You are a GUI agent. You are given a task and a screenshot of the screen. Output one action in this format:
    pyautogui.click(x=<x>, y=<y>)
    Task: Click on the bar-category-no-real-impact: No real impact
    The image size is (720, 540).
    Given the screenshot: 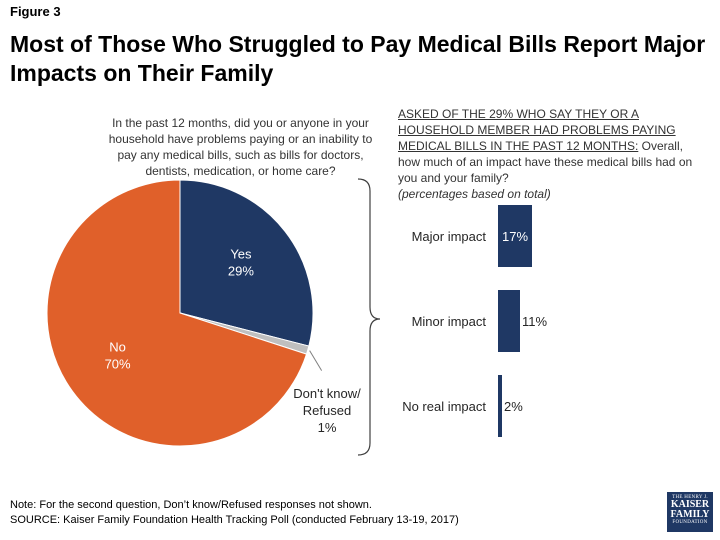 What is the action you would take?
    pyautogui.click(x=444, y=406)
    